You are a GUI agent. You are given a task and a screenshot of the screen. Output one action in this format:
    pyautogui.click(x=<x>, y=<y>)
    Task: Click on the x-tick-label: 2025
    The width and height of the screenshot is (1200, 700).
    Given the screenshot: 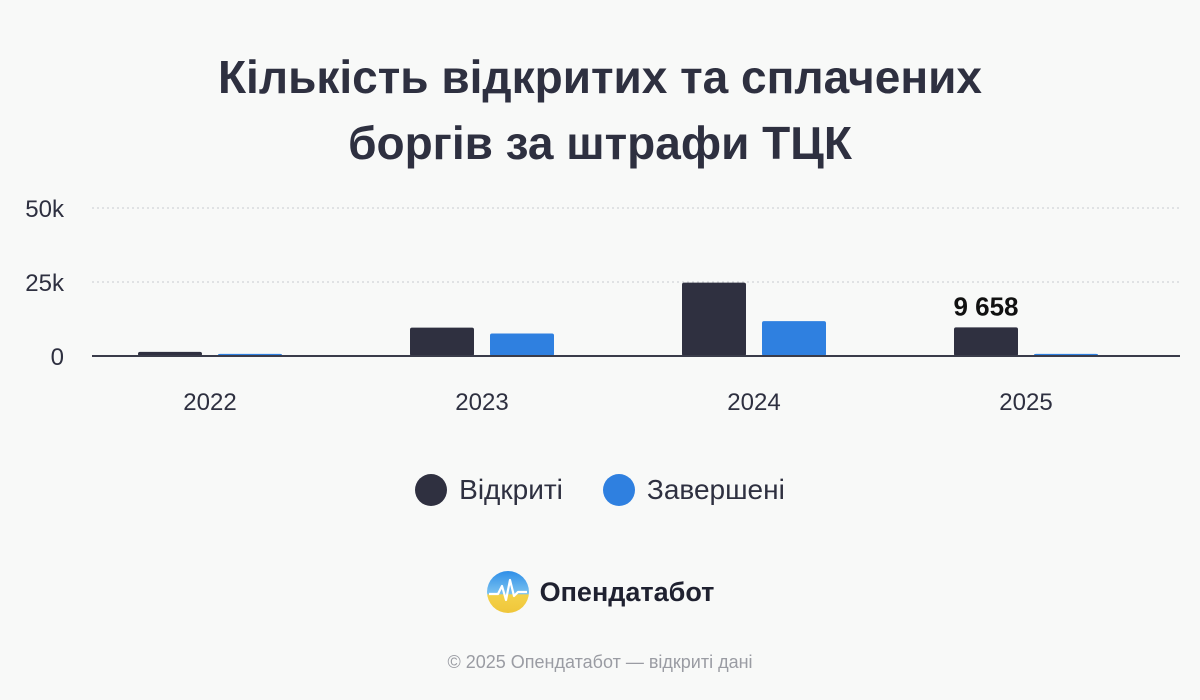 What is the action you would take?
    pyautogui.click(x=1025, y=402)
    